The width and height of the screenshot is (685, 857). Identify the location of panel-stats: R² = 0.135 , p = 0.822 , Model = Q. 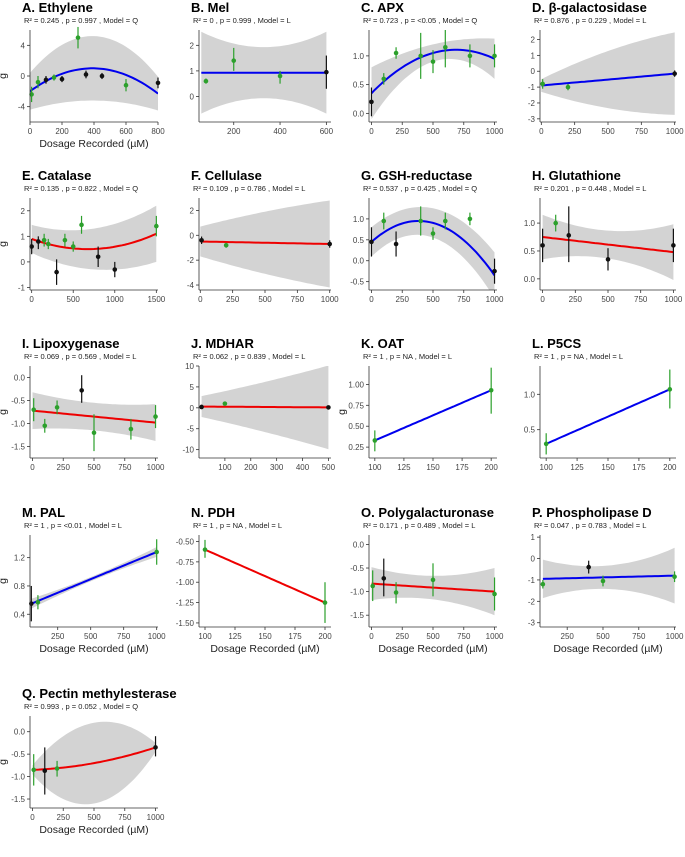
(81, 188).